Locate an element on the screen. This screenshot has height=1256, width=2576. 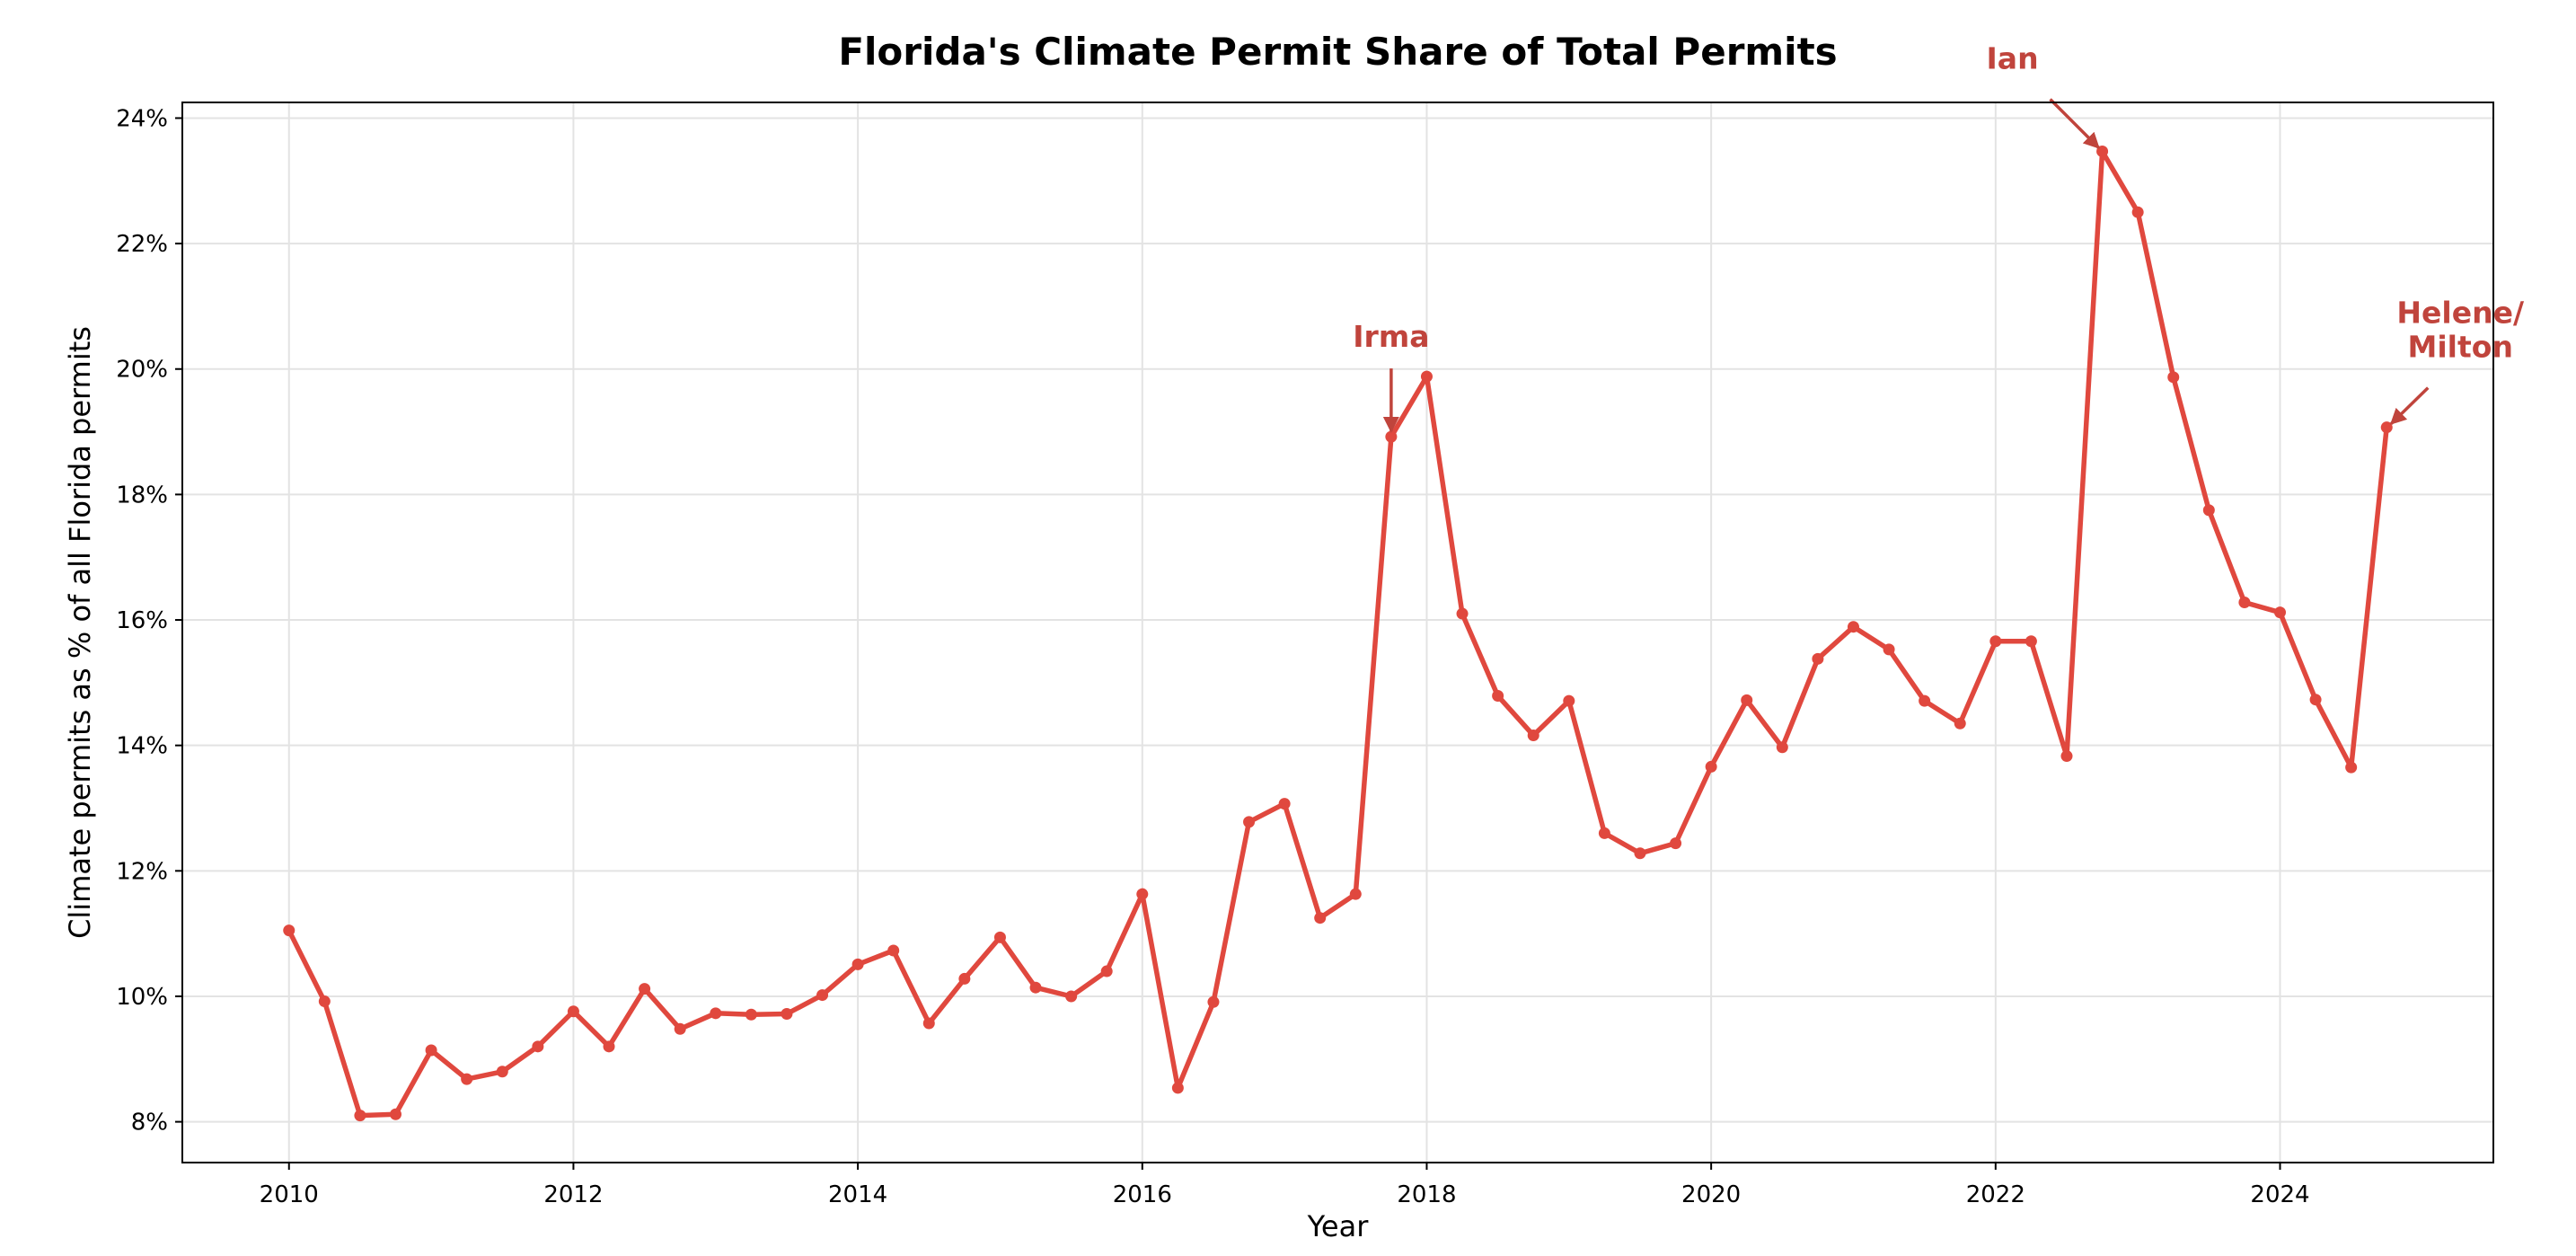
x-axis-label: Year is located at coordinates (1338, 1226).